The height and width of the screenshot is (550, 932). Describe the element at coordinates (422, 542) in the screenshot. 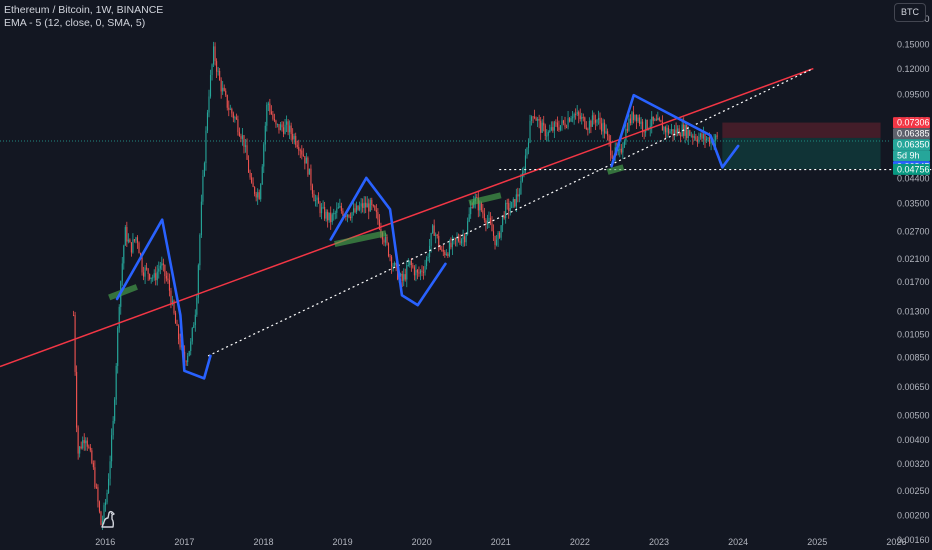

I see `time-tick-label: 2020` at that location.